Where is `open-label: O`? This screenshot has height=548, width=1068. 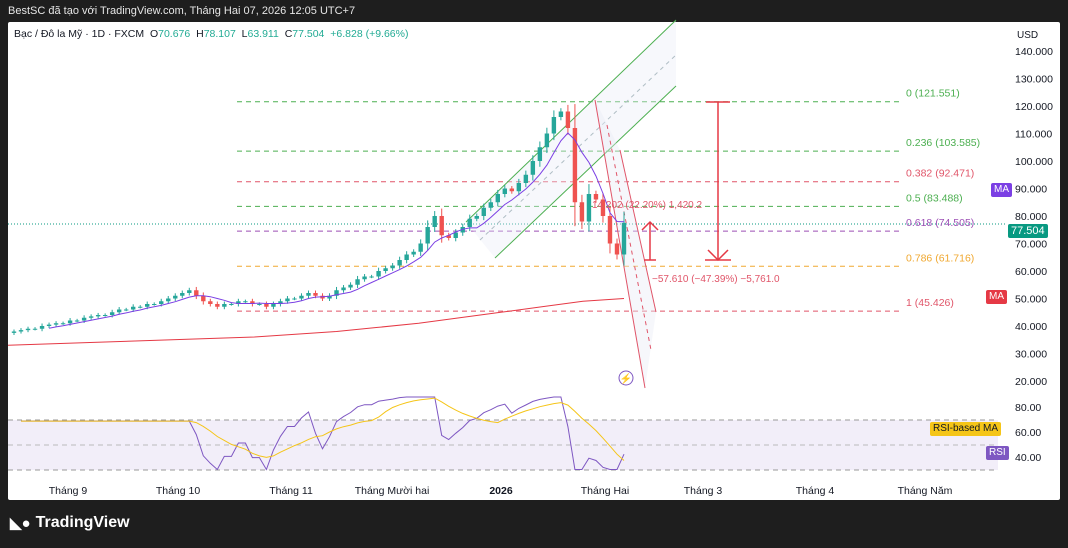 open-label: O is located at coordinates (154, 34).